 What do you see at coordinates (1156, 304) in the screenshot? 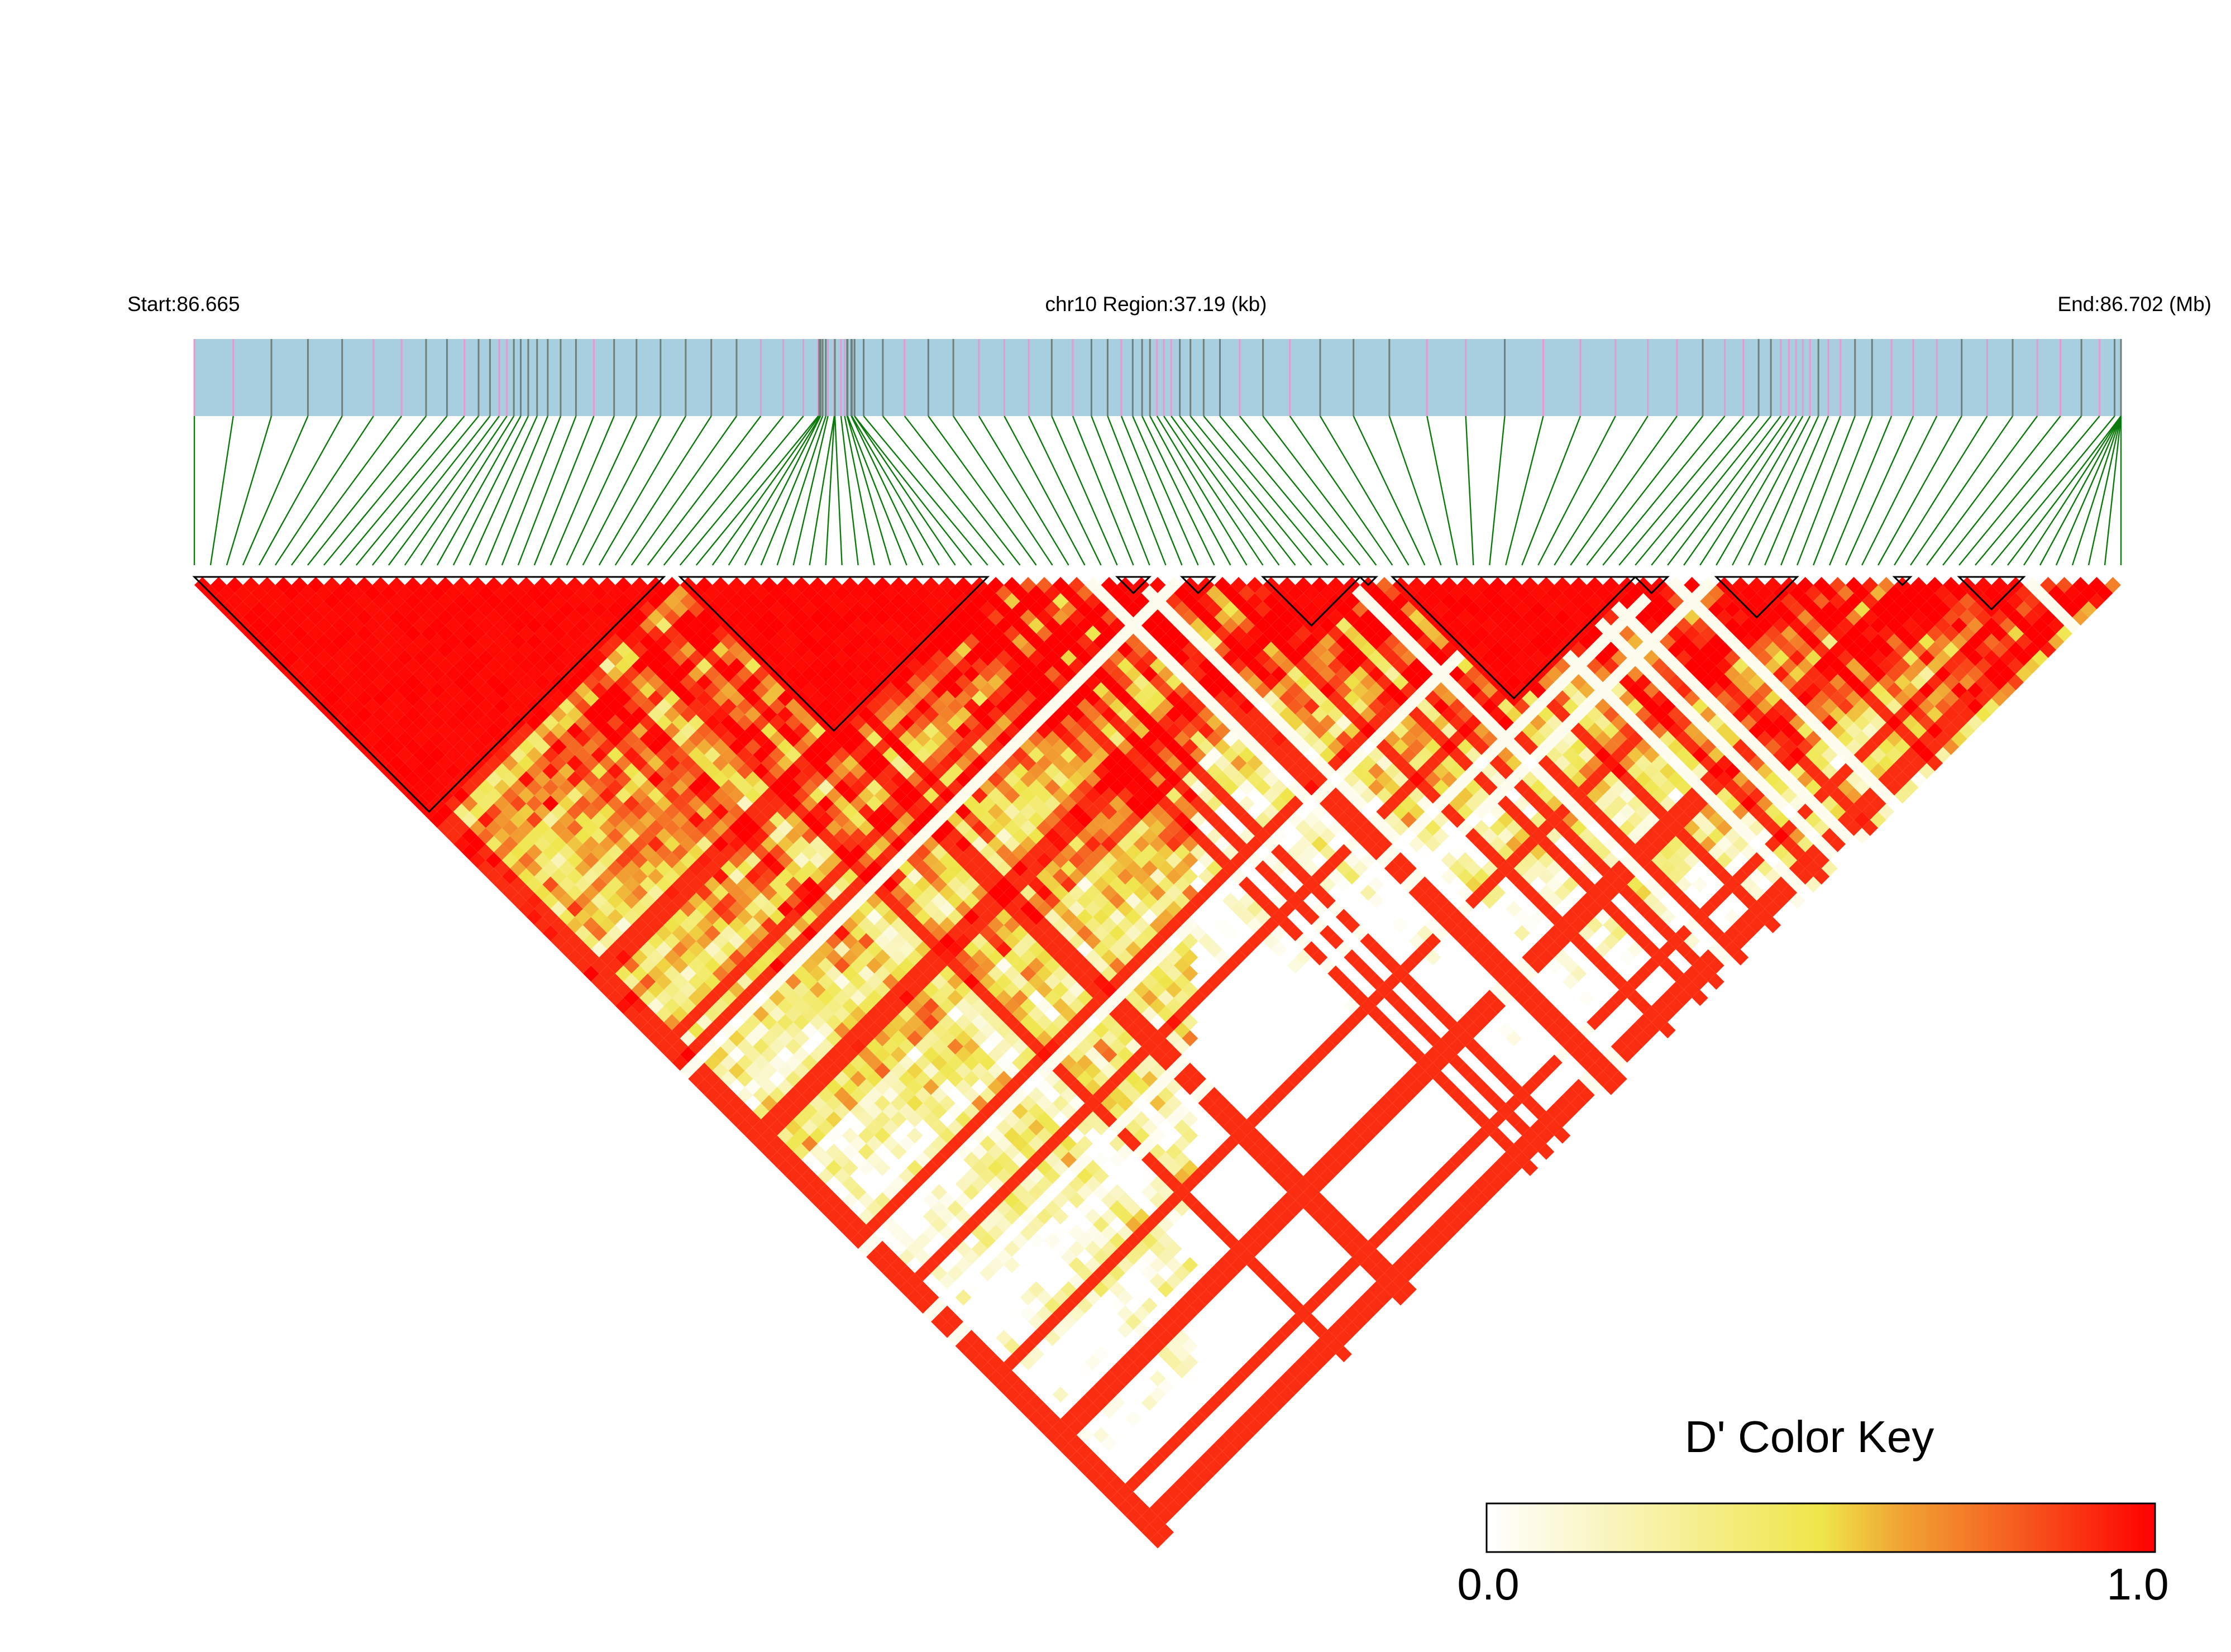
I see `region-label: chr10 Region:37.19 (kb)` at bounding box center [1156, 304].